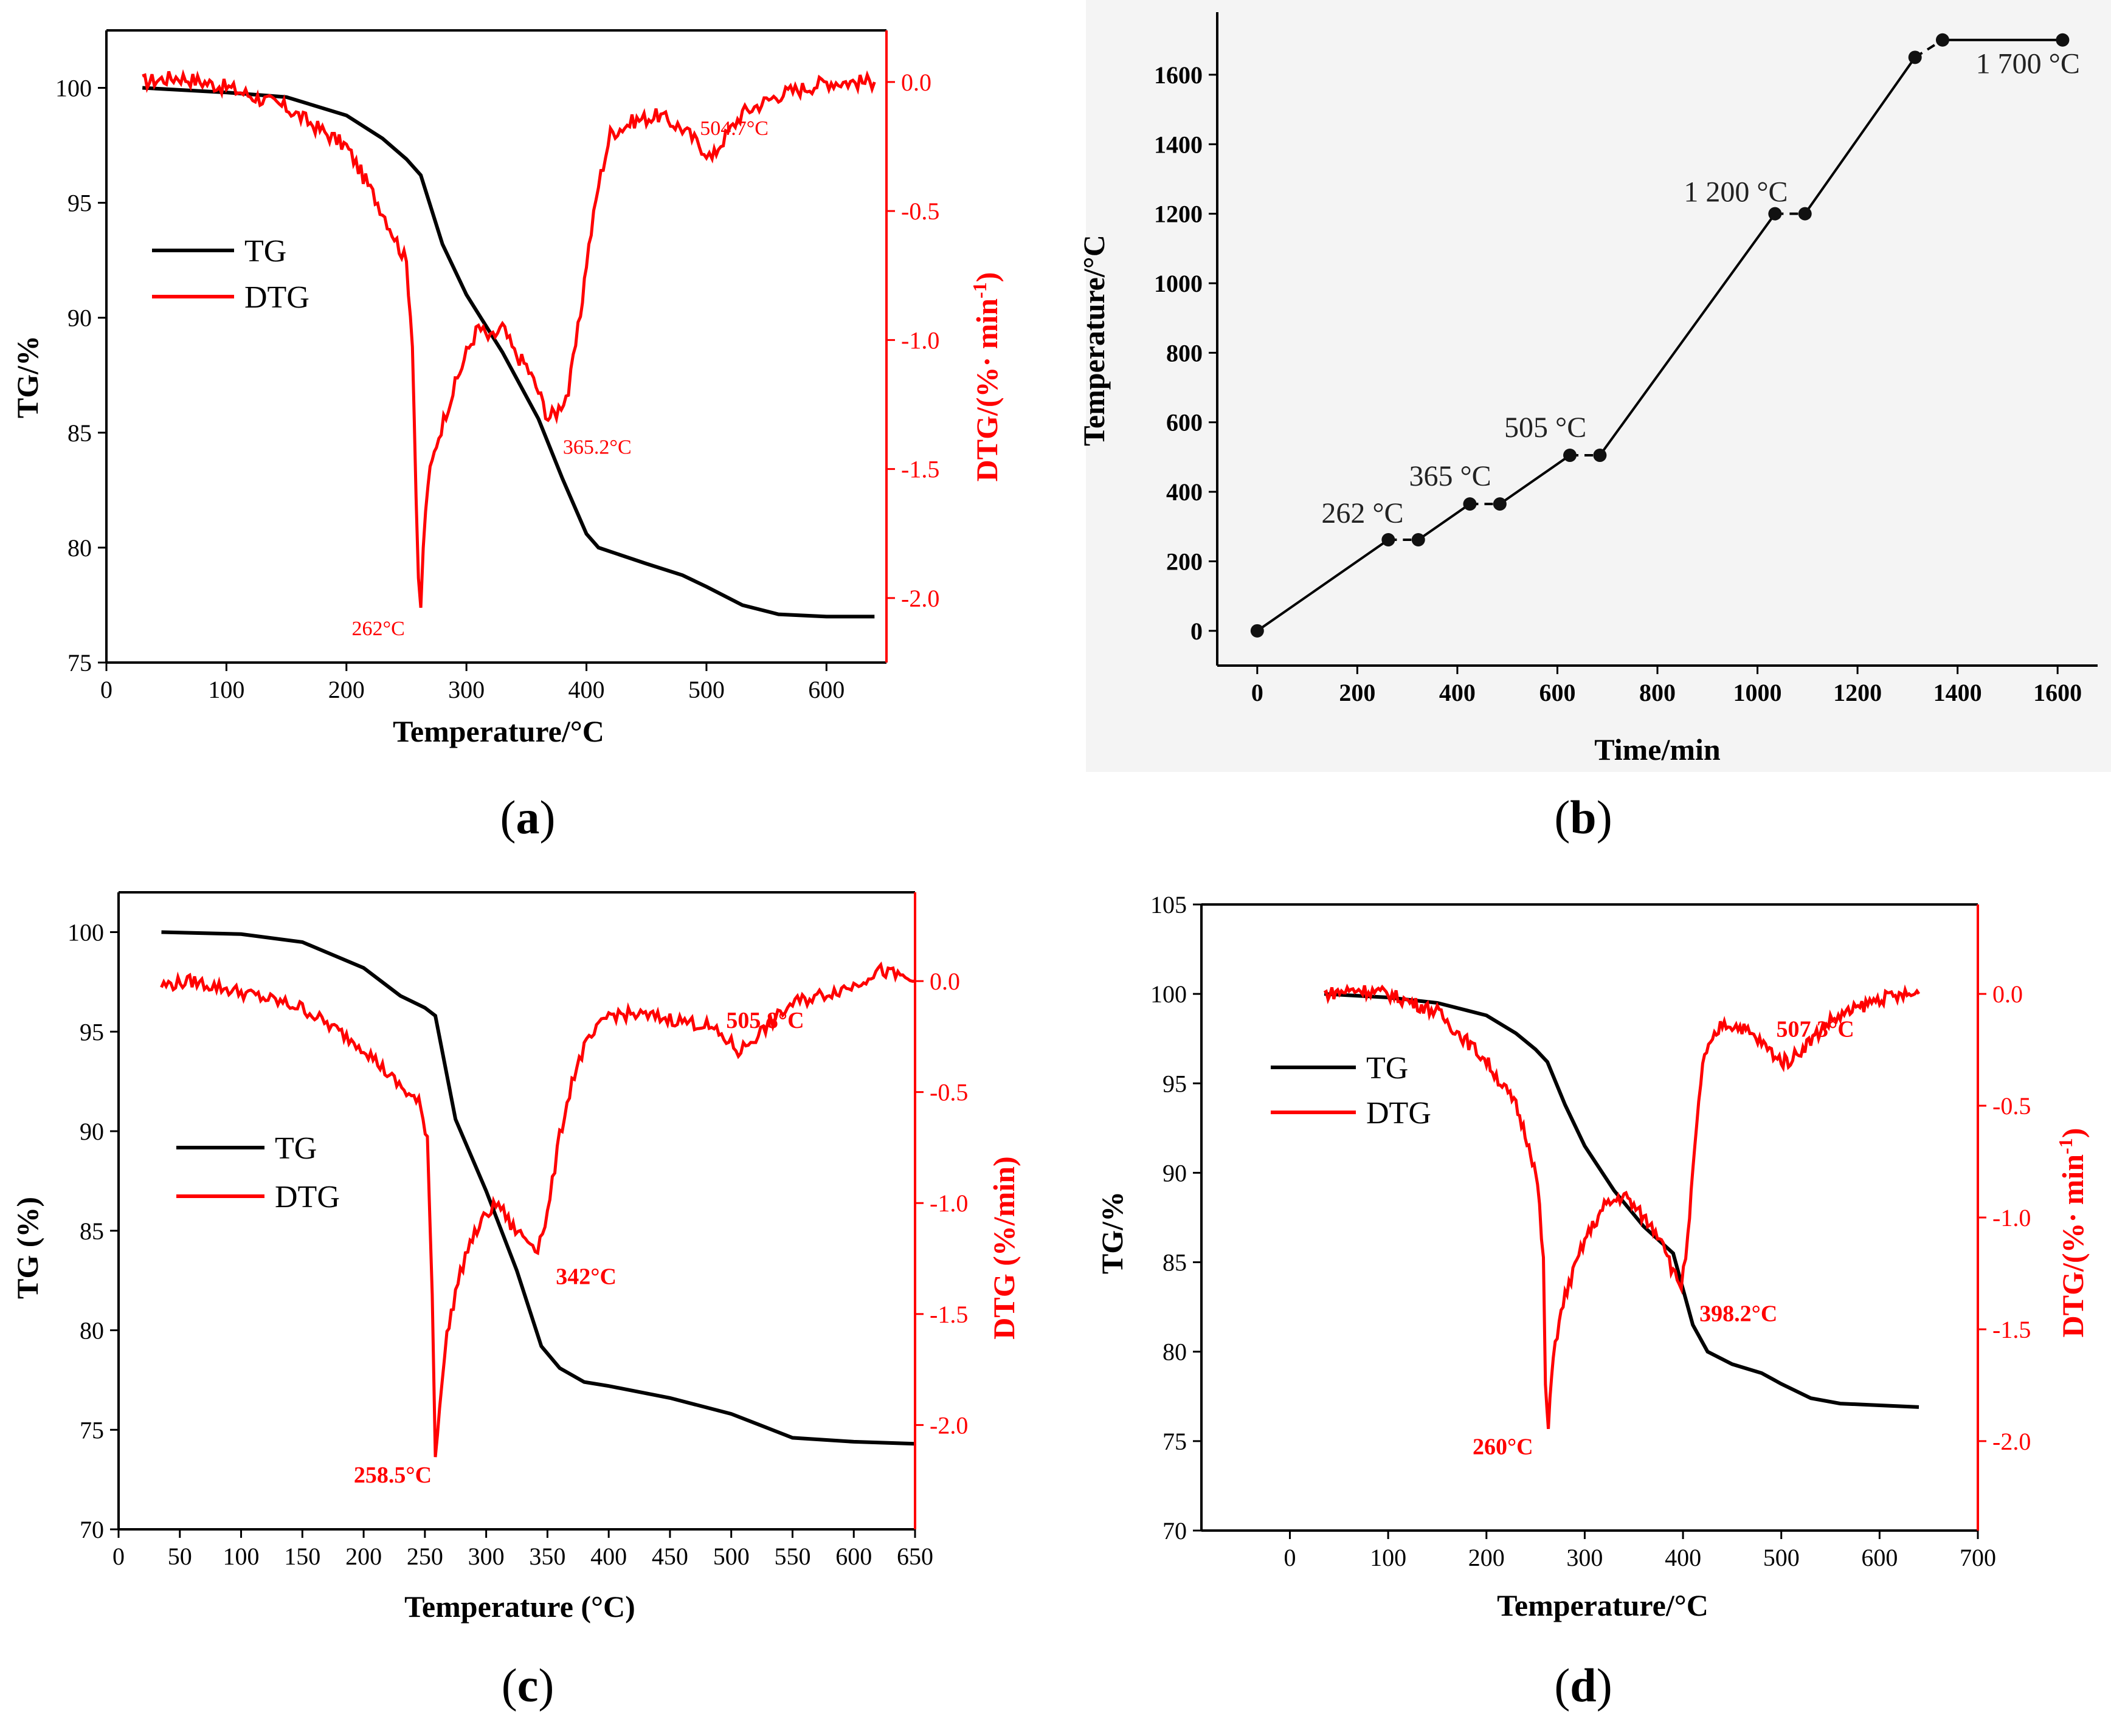  I want to click on chart-d-dtg-line, so click(1622, 1206).